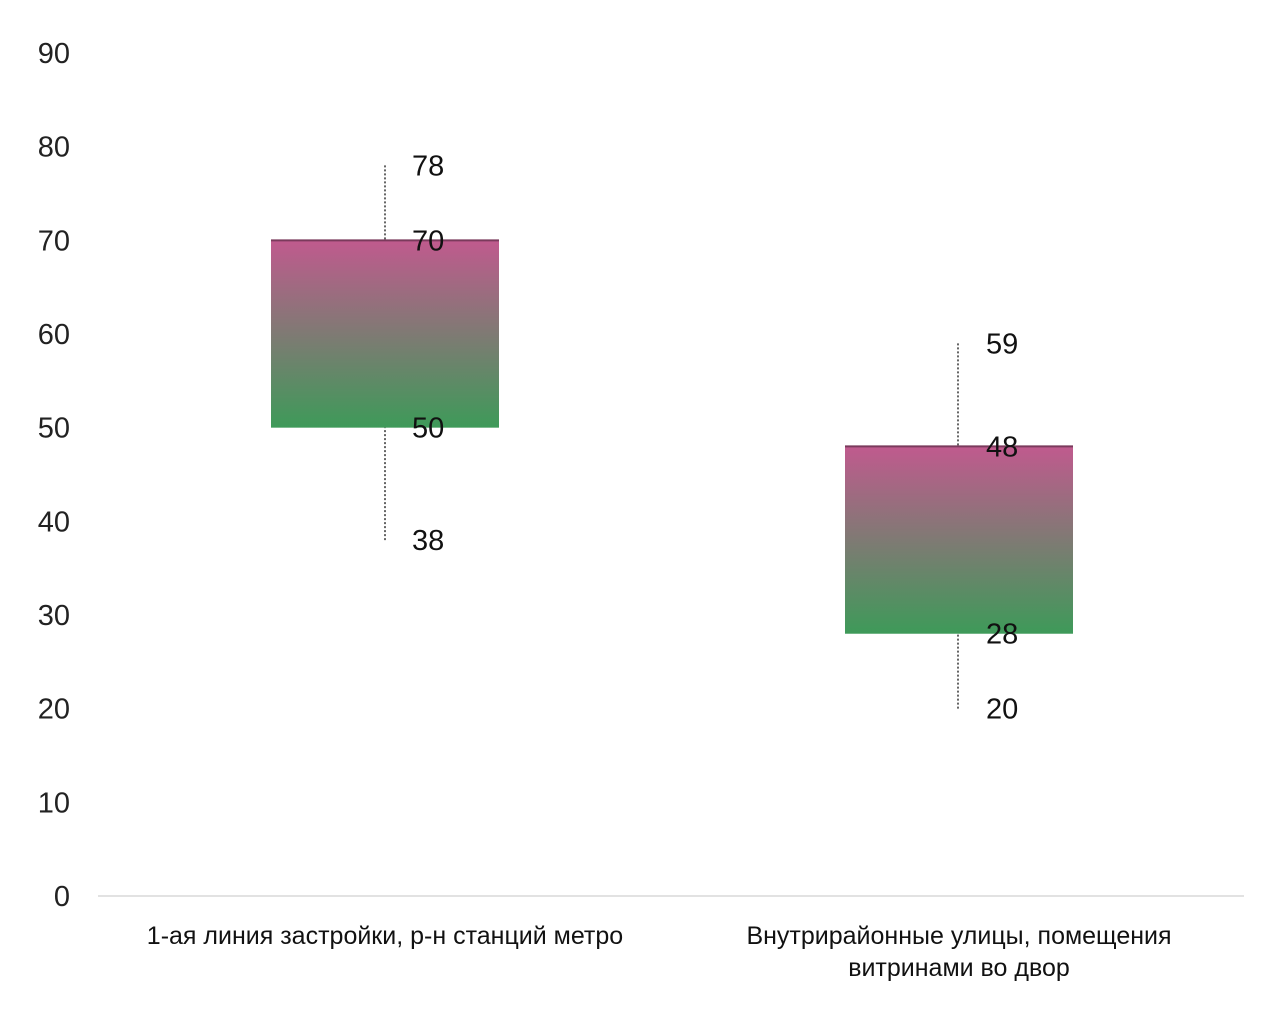 The image size is (1280, 1014). I want to click on box-group: 78 70 50 38, so click(385, 353).